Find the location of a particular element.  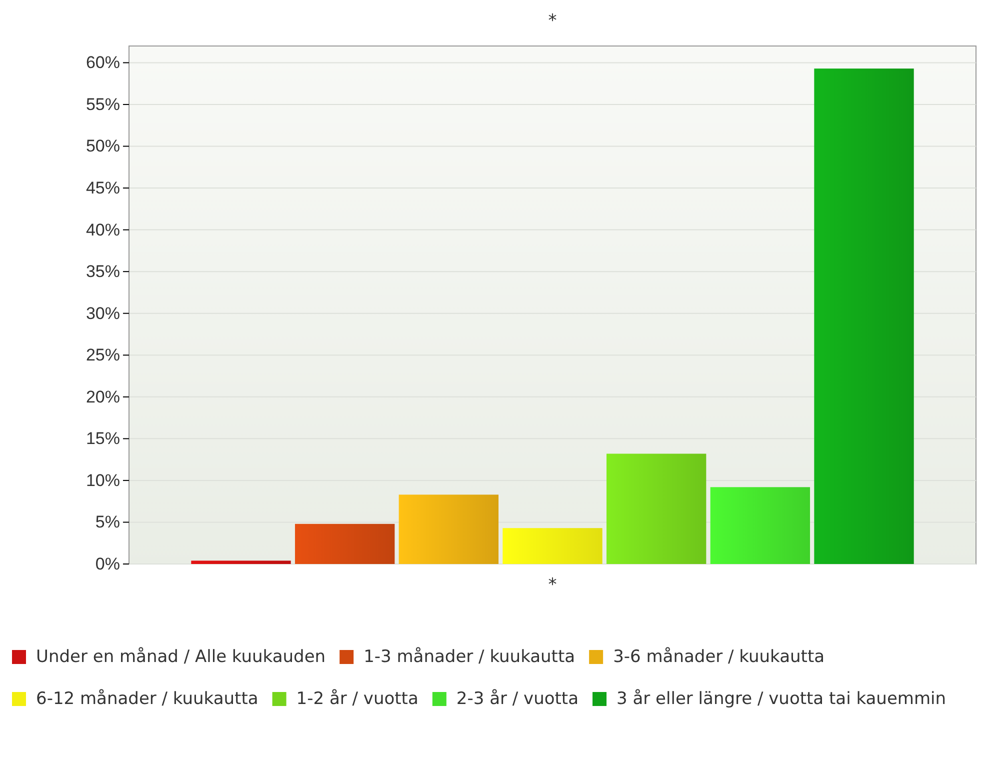

y-tick-label: 55% is located at coordinates (103, 104).